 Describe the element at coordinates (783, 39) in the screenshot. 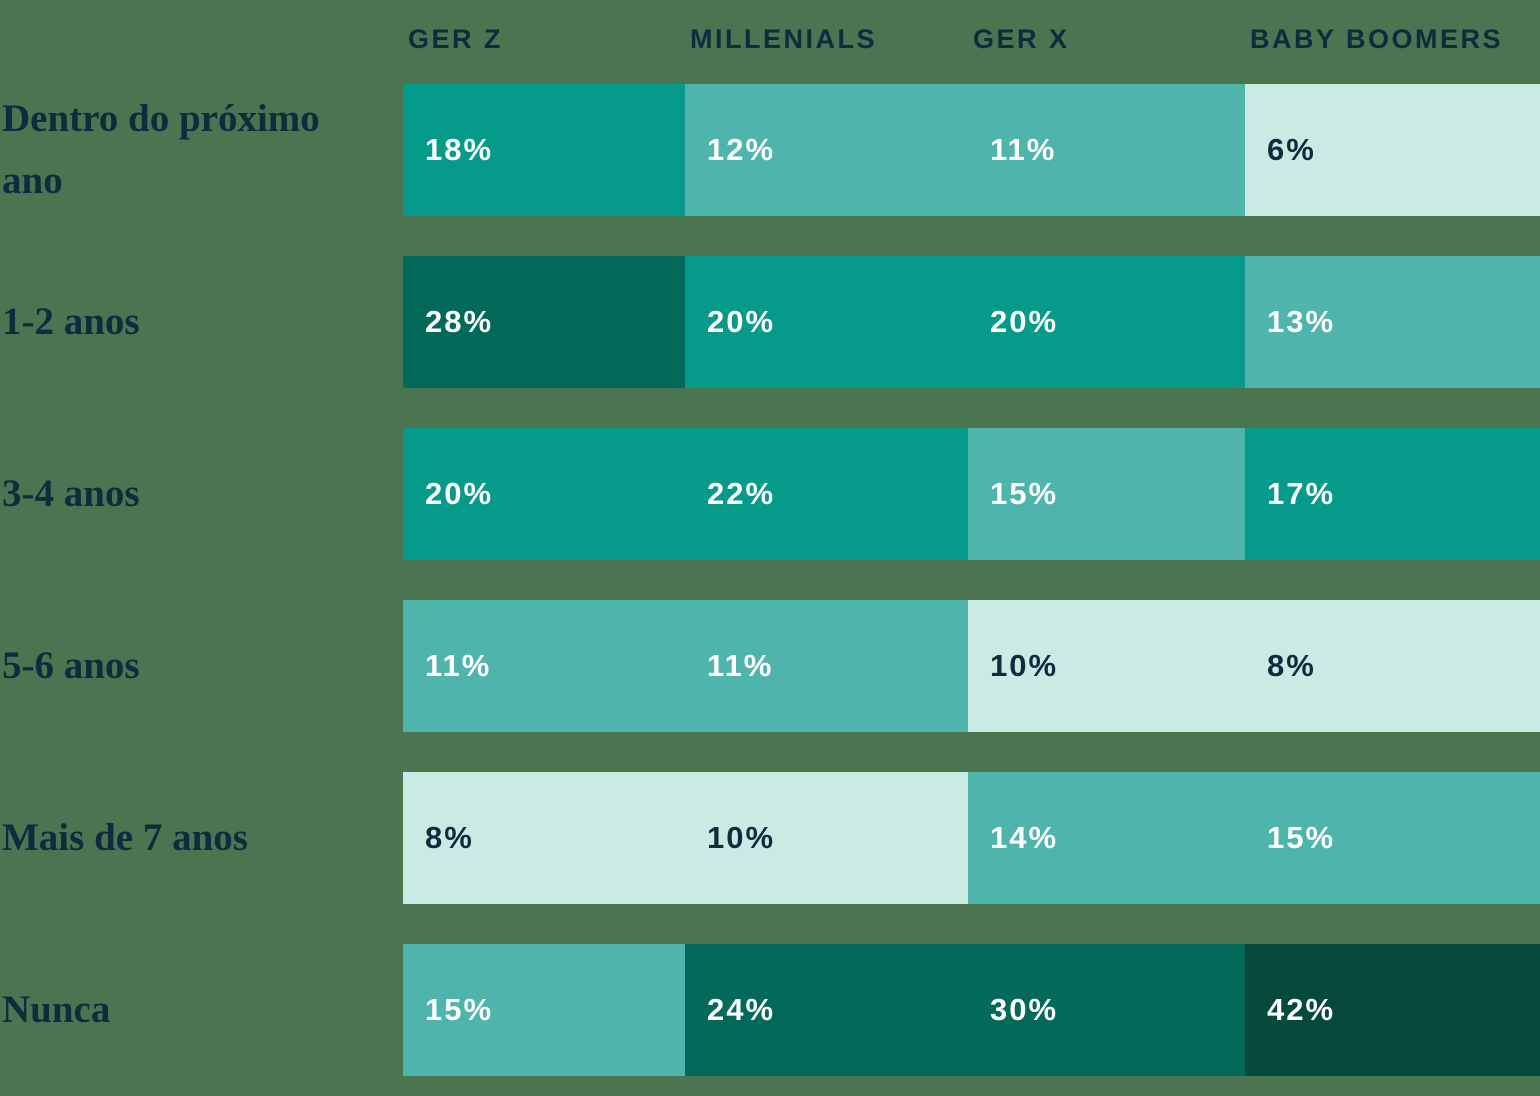

I see `column-header-millenials: MILLENIALS` at that location.